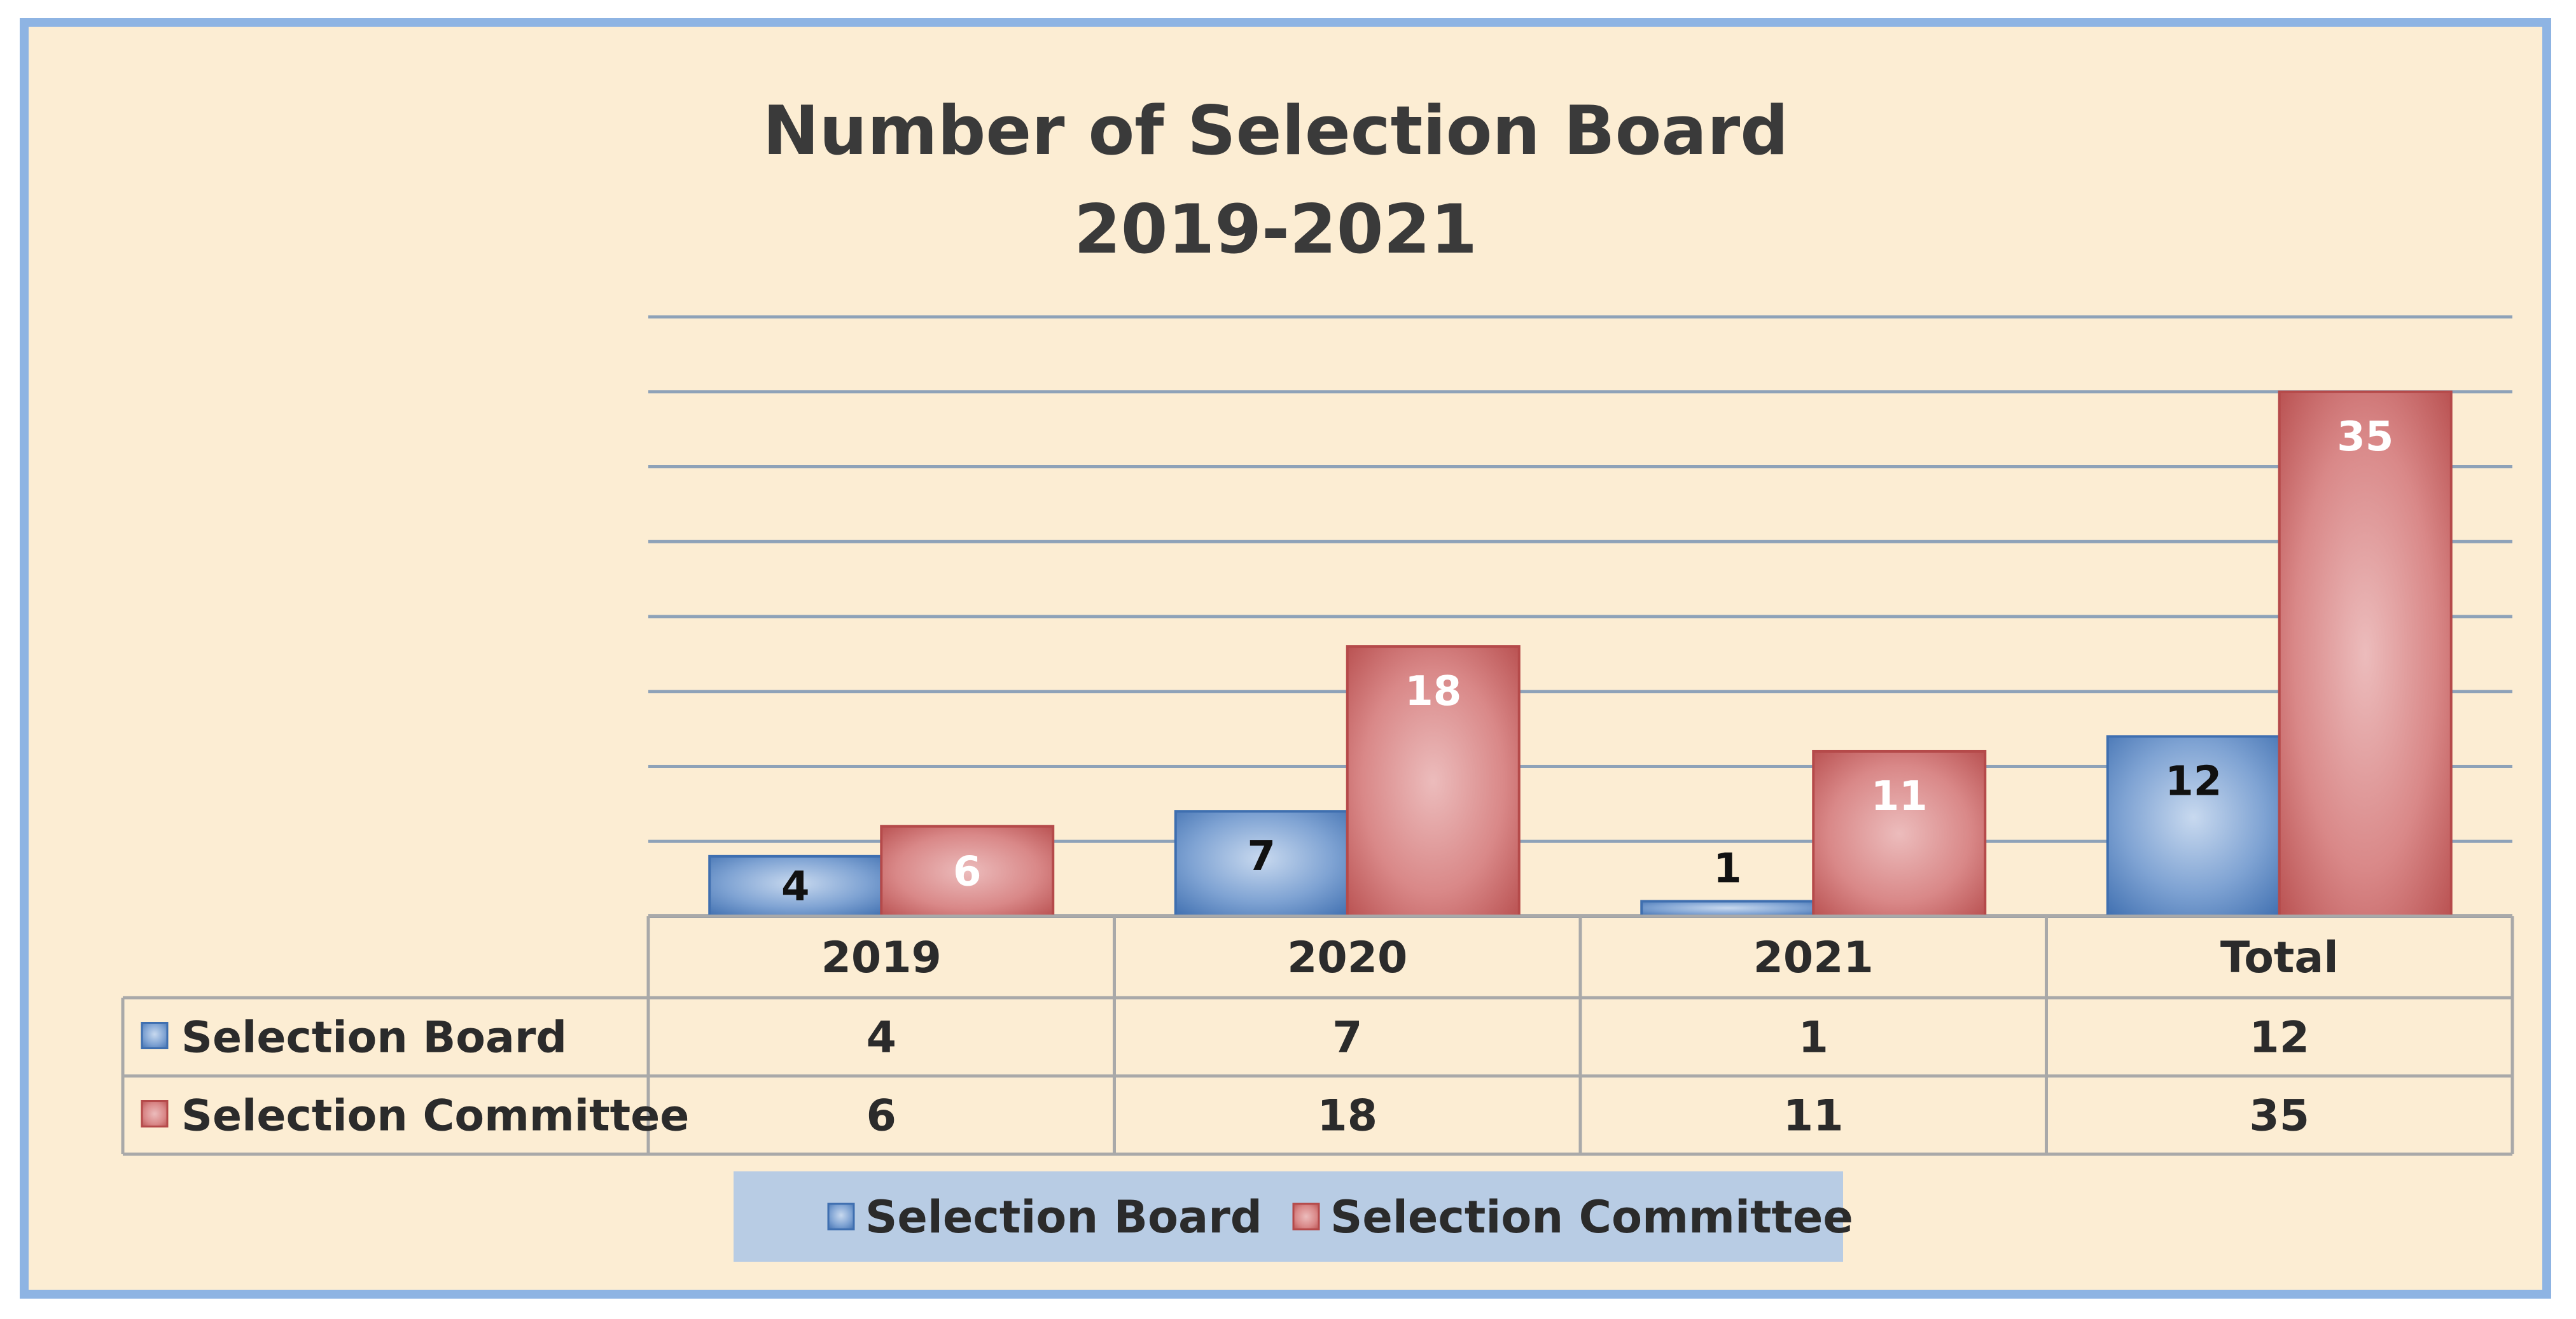 The height and width of the screenshot is (1319, 2576). Describe the element at coordinates (795, 887) in the screenshot. I see `data-label-selection-board-2019: 4` at that location.